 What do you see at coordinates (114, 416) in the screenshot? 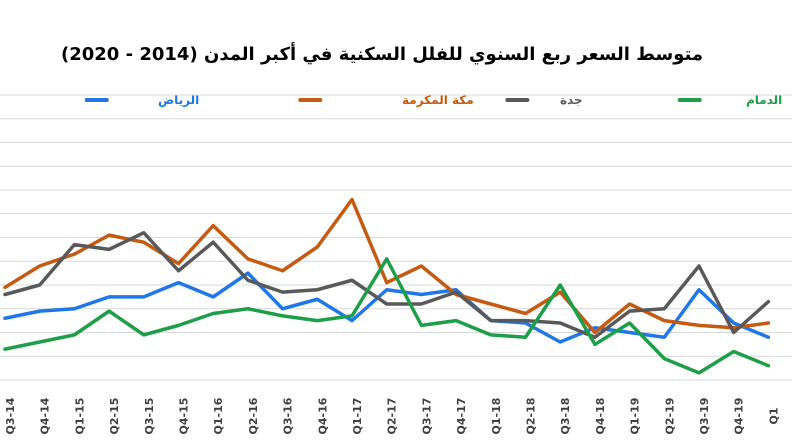
I see `x-tick-label: Q2-15` at bounding box center [114, 416].